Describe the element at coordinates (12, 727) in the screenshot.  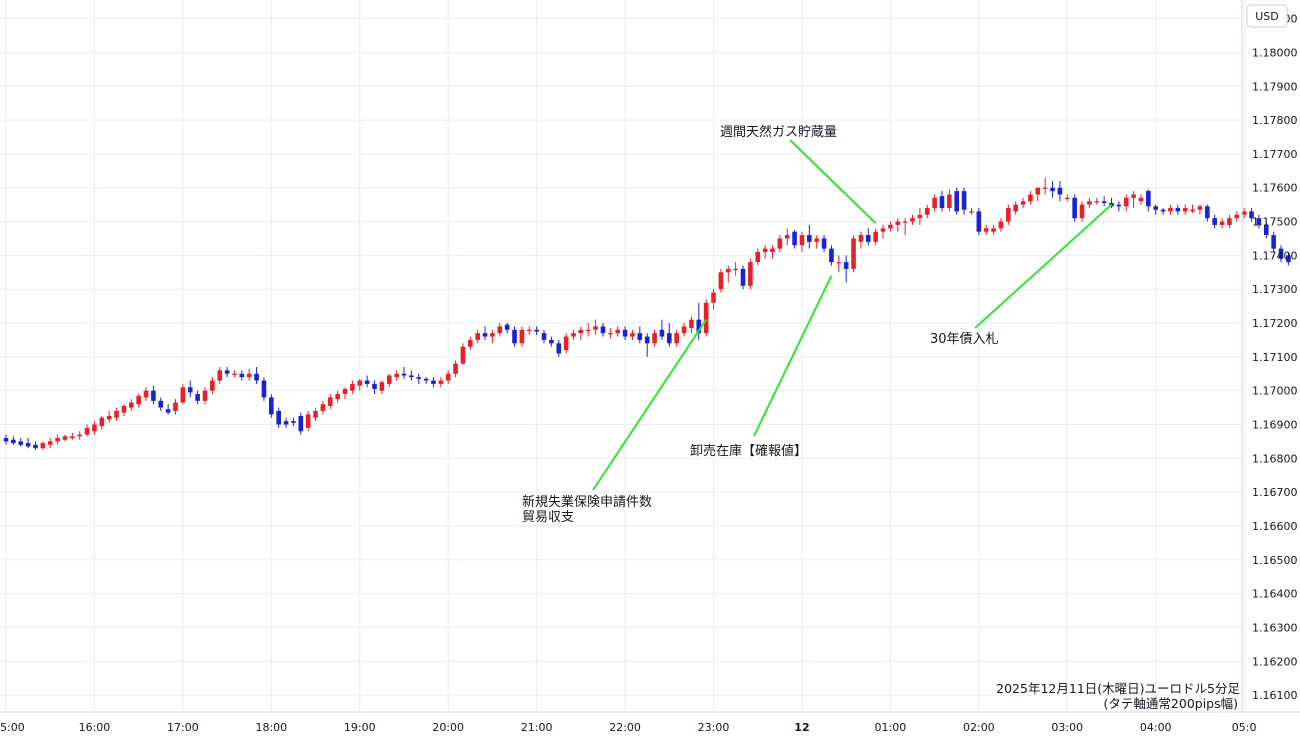
I see `time-tick-label: 5:00` at that location.